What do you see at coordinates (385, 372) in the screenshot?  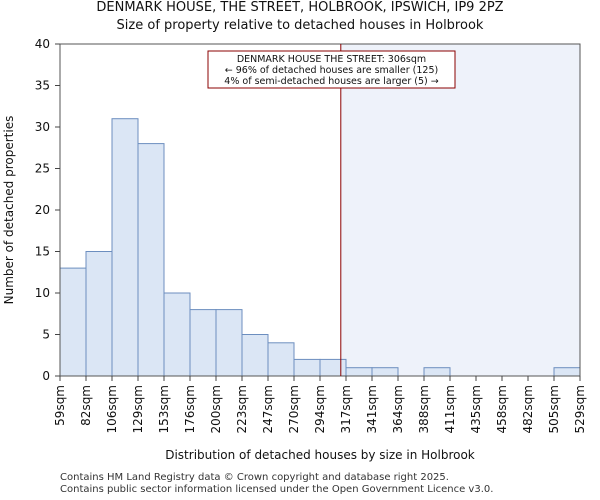 I see `bar-341sqm` at bounding box center [385, 372].